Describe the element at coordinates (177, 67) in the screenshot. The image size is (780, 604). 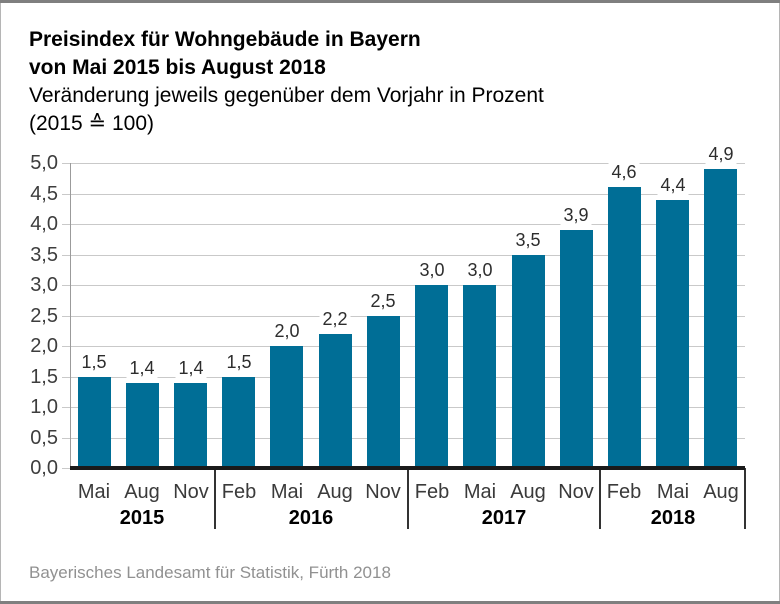
I see `chart-title-line-2: von Mai 2015 bis August 2018` at that location.